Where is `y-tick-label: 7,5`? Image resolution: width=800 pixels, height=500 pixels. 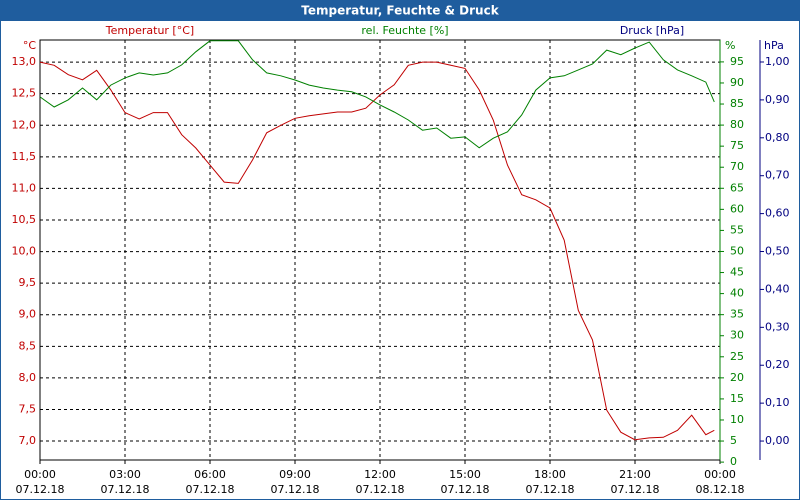 y-tick-label: 7,5 is located at coordinates (28, 408).